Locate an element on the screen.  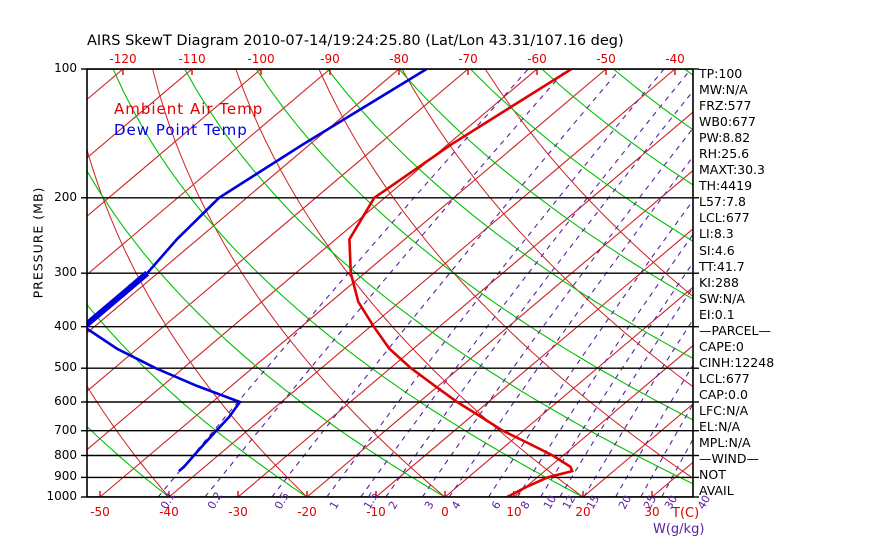
temperature-axis-title: T(C) is located at coordinates (686, 513).